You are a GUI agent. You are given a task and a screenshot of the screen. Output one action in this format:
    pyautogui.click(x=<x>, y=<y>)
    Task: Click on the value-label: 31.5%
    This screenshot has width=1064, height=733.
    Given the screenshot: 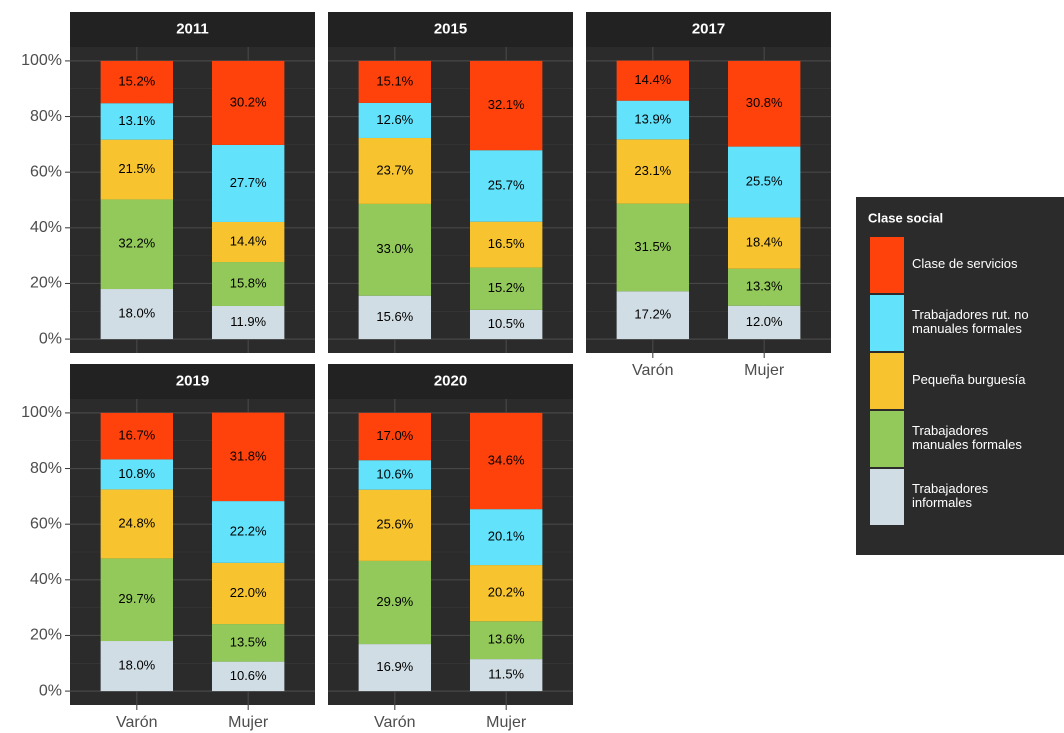 What is the action you would take?
    pyautogui.click(x=652, y=246)
    